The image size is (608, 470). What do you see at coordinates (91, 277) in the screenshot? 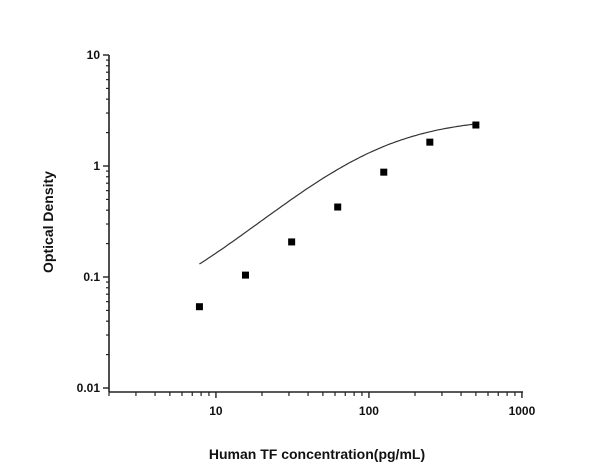
I see `y-tick-label: 0.1` at bounding box center [91, 277].